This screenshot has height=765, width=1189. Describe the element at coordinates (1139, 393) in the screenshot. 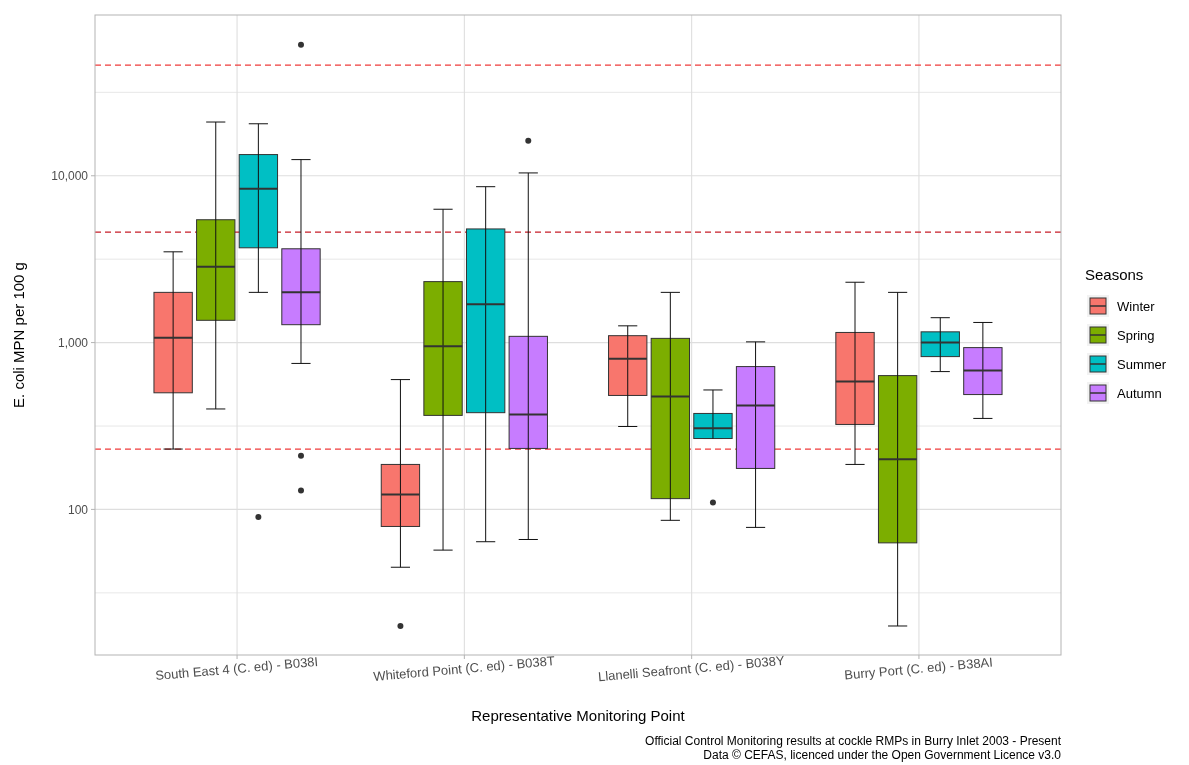

I see `legend-label: Autumn` at that location.